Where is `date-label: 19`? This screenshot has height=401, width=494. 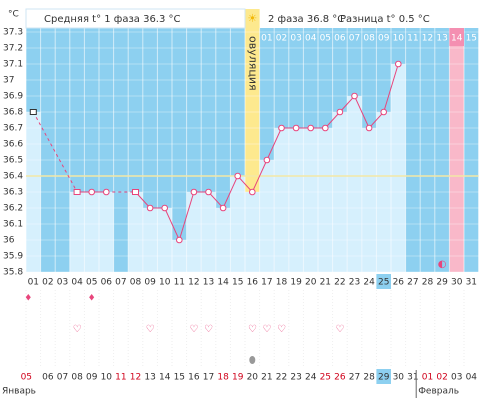
date-label: 19 is located at coordinates (238, 378).